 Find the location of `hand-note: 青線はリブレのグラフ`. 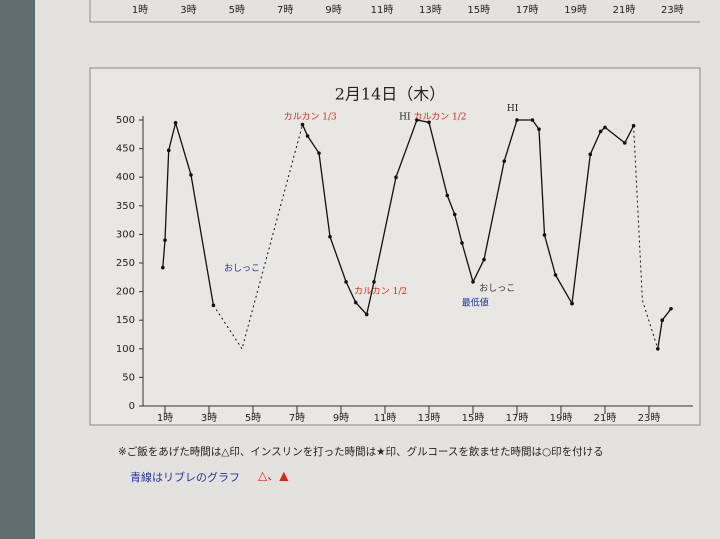

hand-note: 青線はリブレのグラフ is located at coordinates (185, 477).